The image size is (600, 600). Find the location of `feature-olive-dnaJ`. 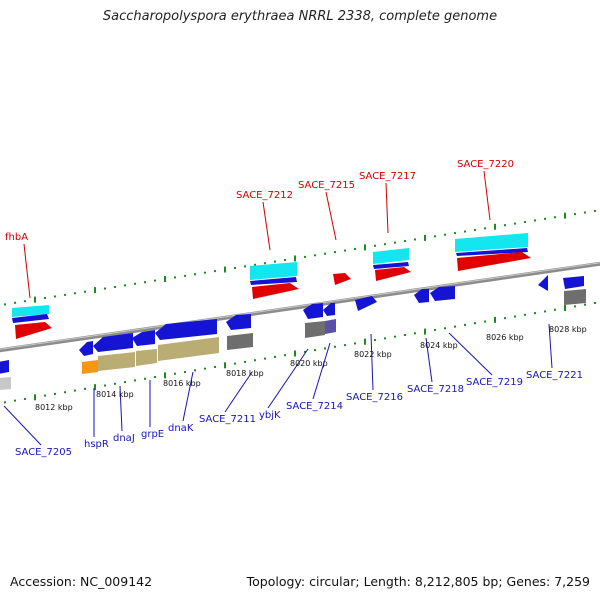

feature-olive-dnaJ is located at coordinates (116, 361).